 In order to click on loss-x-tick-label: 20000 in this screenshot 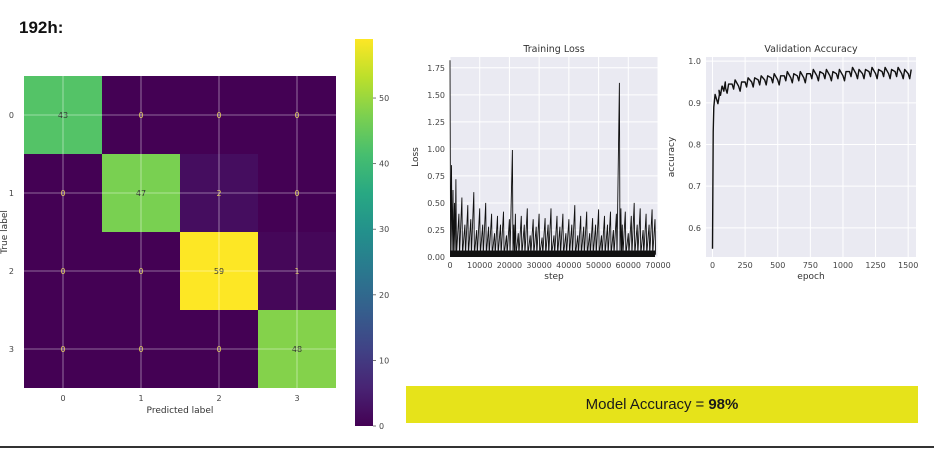, I will do `click(509, 265)`.